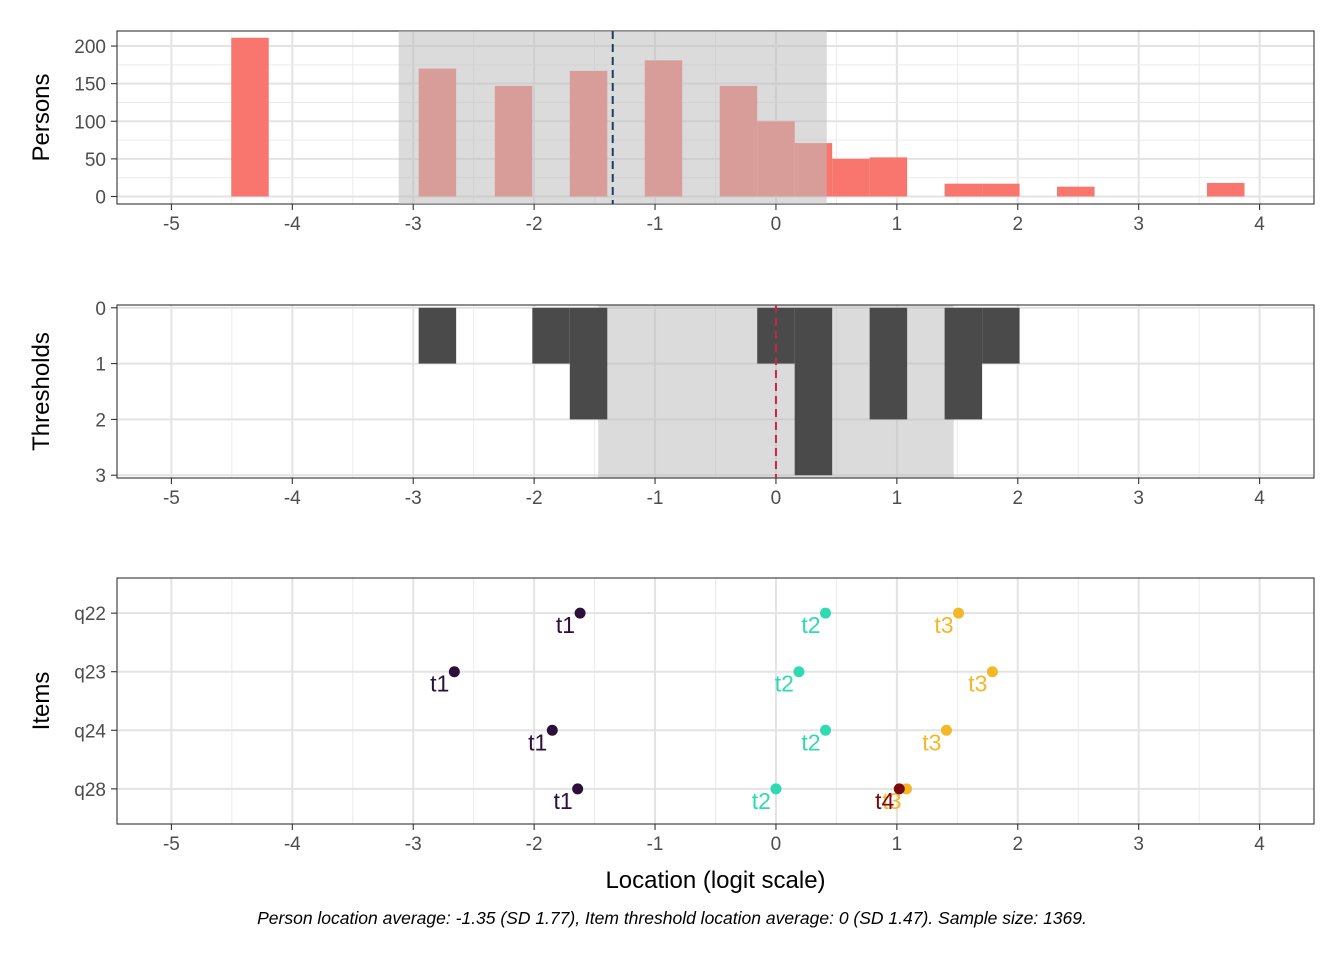 This screenshot has height=960, width=1344. I want to click on persons-y-axis-label: Persons, so click(41, 117).